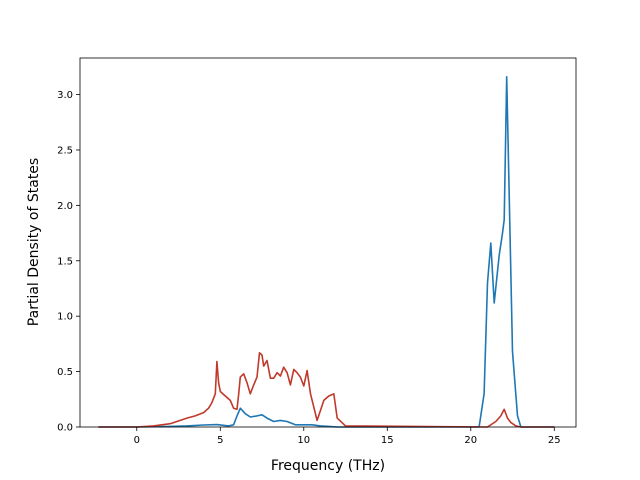 The width and height of the screenshot is (640, 480). Describe the element at coordinates (303, 440) in the screenshot. I see `x-tick-label: 10` at that location.